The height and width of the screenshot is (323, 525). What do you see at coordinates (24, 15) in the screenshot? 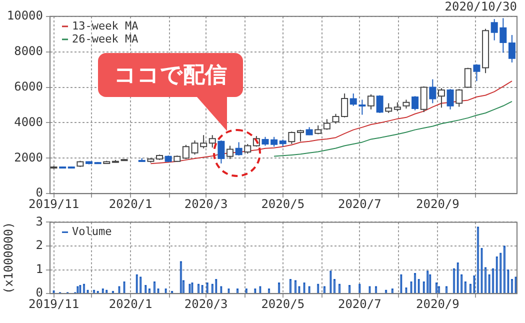
I see `y-tick-label: 10000` at bounding box center [24, 15].